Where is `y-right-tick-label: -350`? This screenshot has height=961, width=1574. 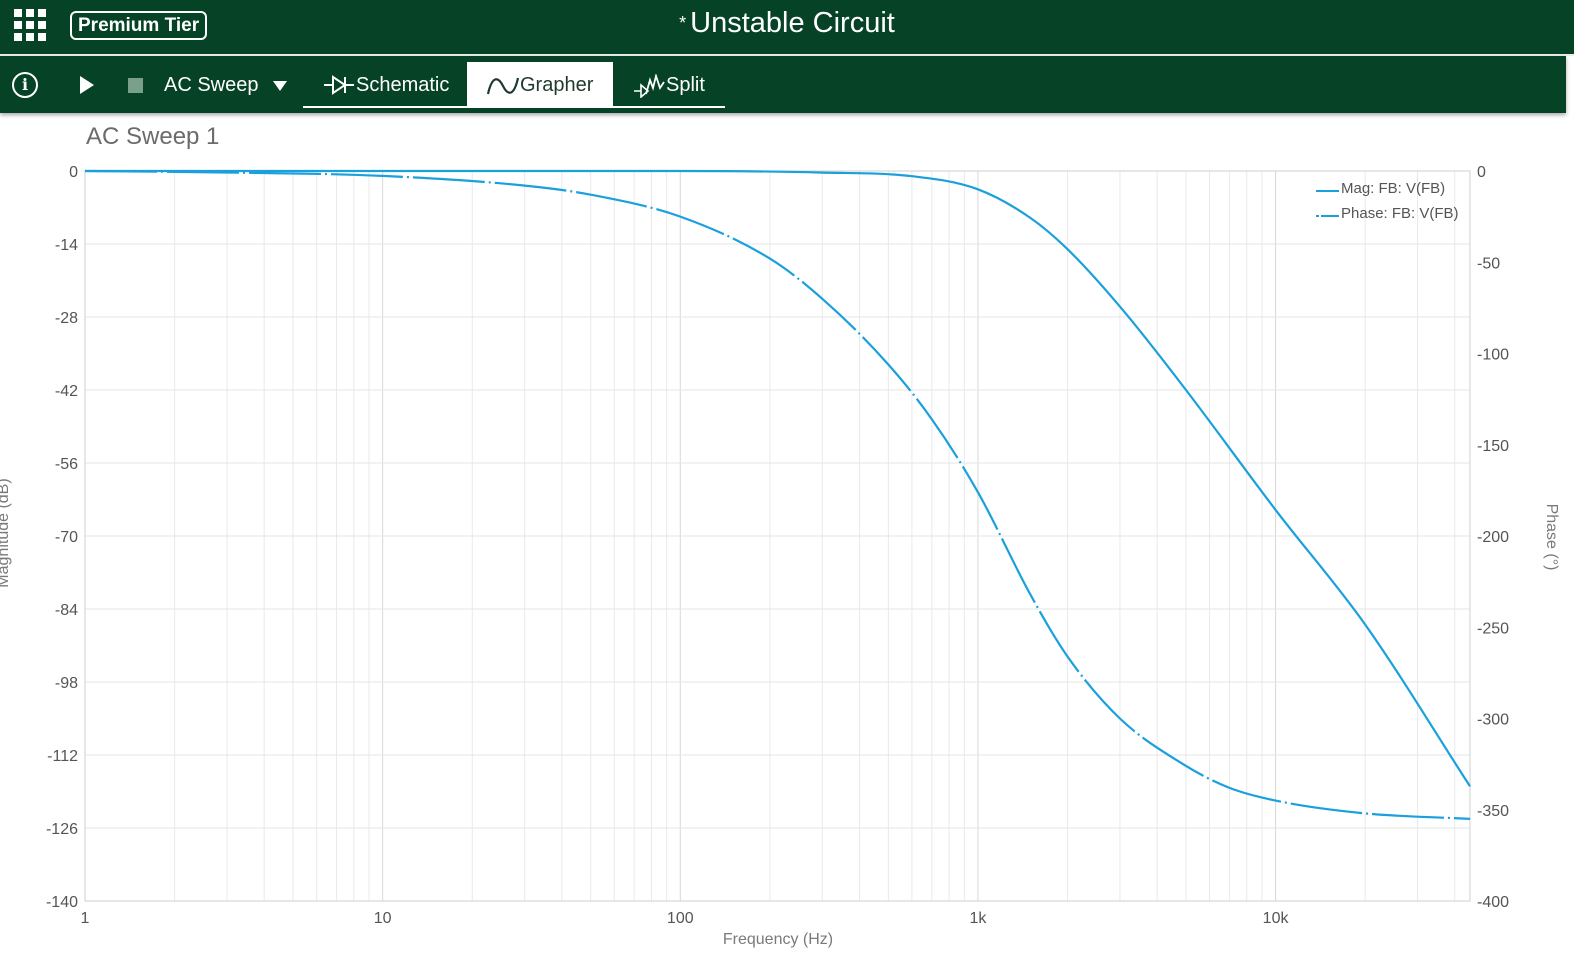
y-right-tick-label: -350 is located at coordinates (1493, 811).